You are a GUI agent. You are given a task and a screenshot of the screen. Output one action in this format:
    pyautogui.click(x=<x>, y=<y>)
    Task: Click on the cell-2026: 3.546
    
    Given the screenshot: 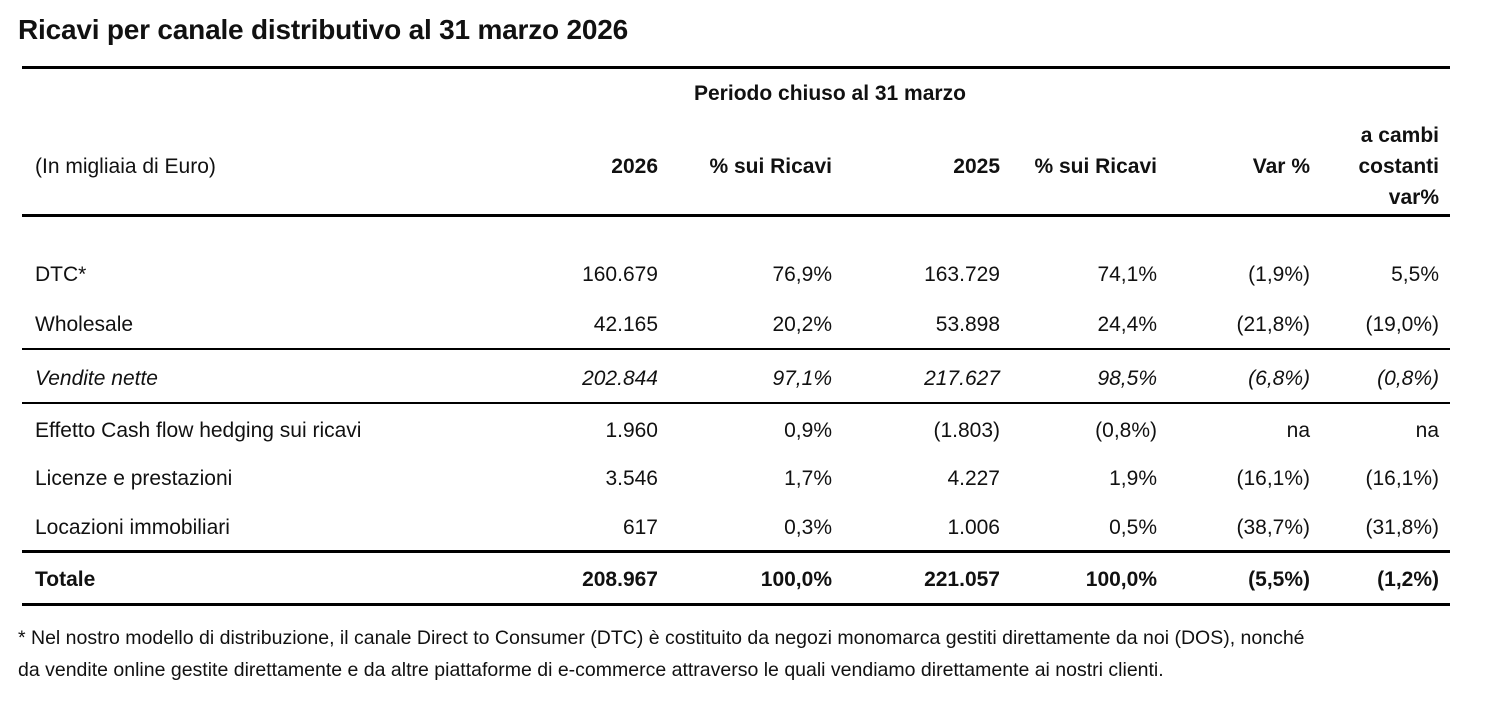 What is the action you would take?
    pyautogui.click(x=631, y=478)
    